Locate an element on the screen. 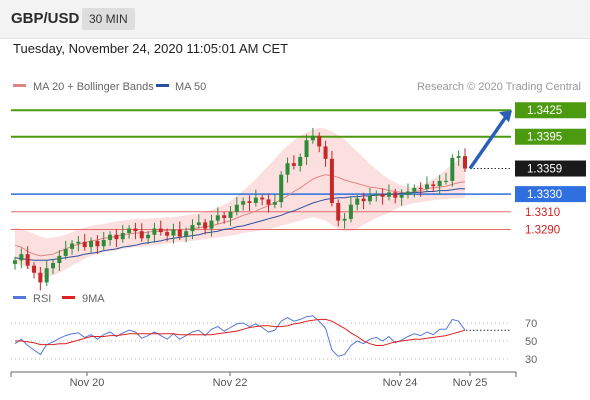  chart-header: GBP/USD 30 MIN is located at coordinates (295, 19).